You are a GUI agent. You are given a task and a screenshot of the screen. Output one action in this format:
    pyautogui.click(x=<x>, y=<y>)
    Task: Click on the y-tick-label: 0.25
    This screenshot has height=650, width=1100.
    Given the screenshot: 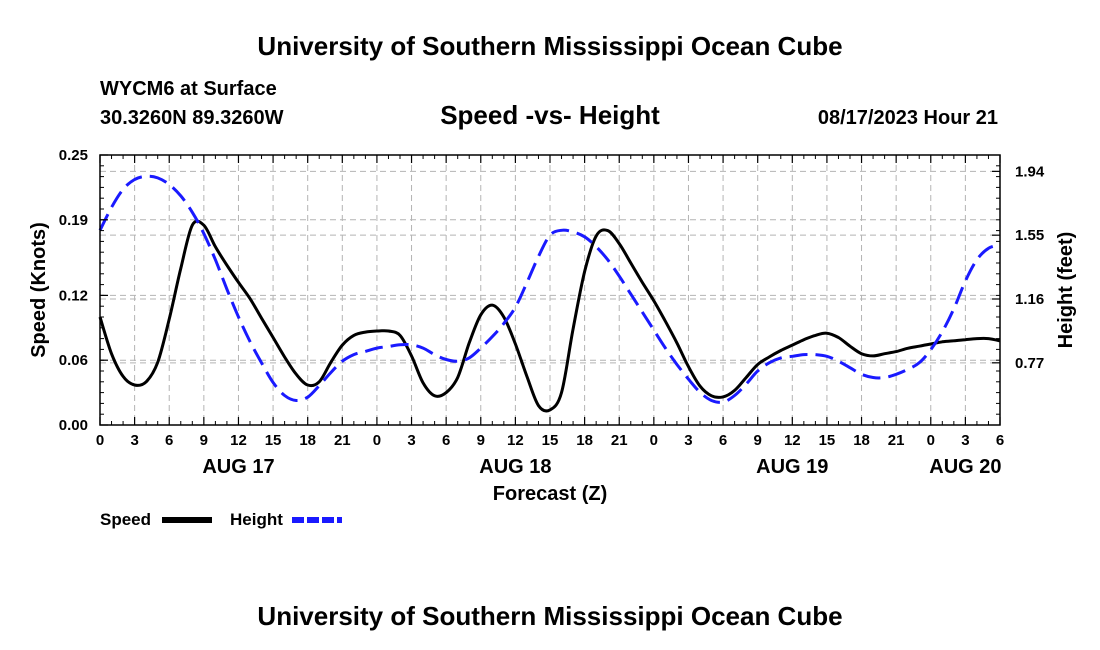 What is the action you would take?
    pyautogui.click(x=73, y=155)
    